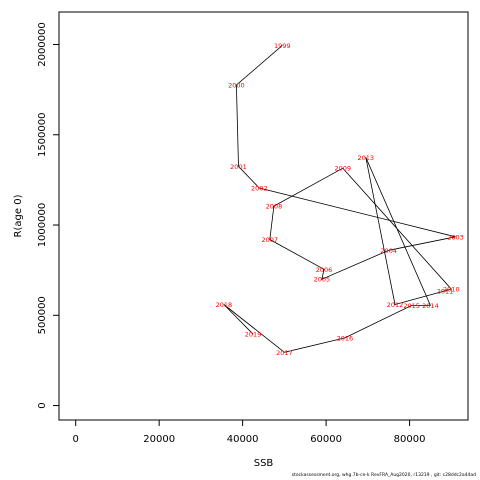 The width and height of the screenshot is (480, 480). What do you see at coordinates (224, 305) in the screenshot?
I see `point-label-2018: 2018` at bounding box center [224, 305].